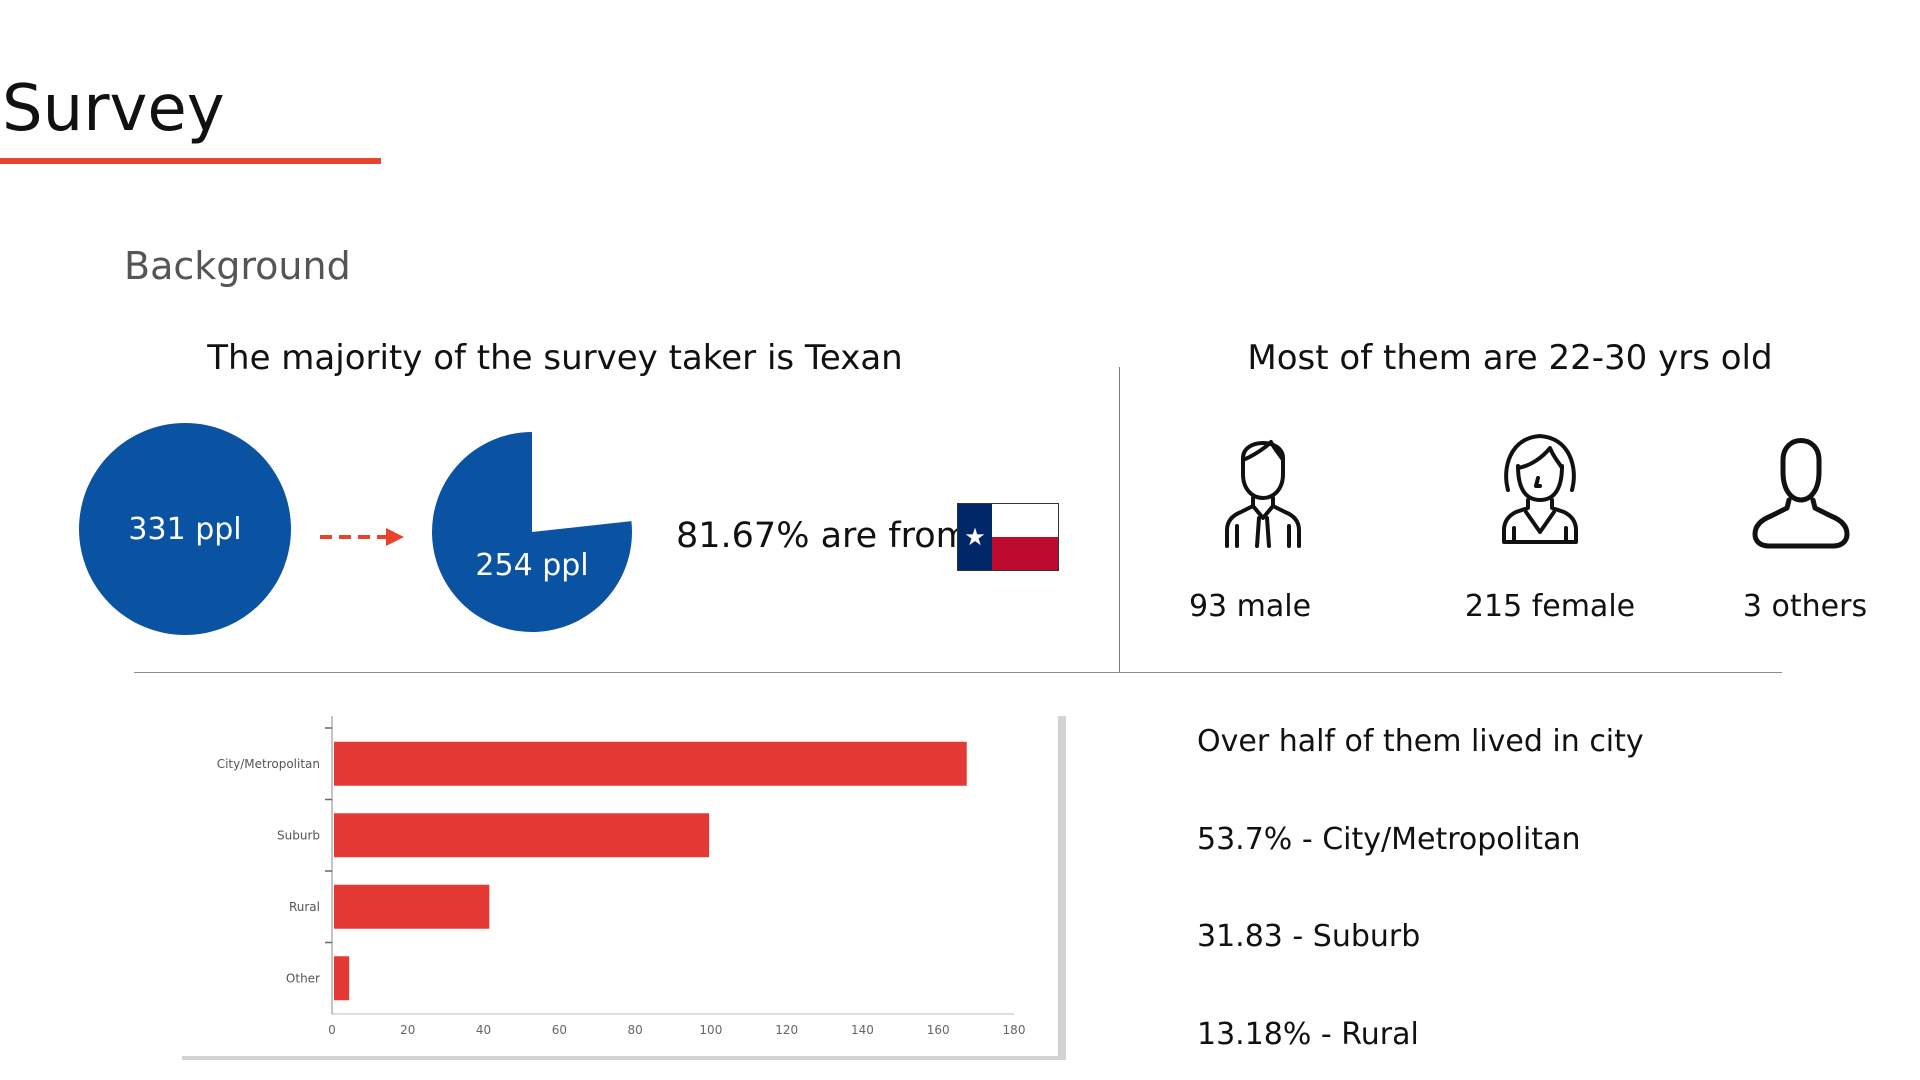 The width and height of the screenshot is (1920, 1080). What do you see at coordinates (634, 1030) in the screenshot?
I see `x-tick-label: 80` at bounding box center [634, 1030].